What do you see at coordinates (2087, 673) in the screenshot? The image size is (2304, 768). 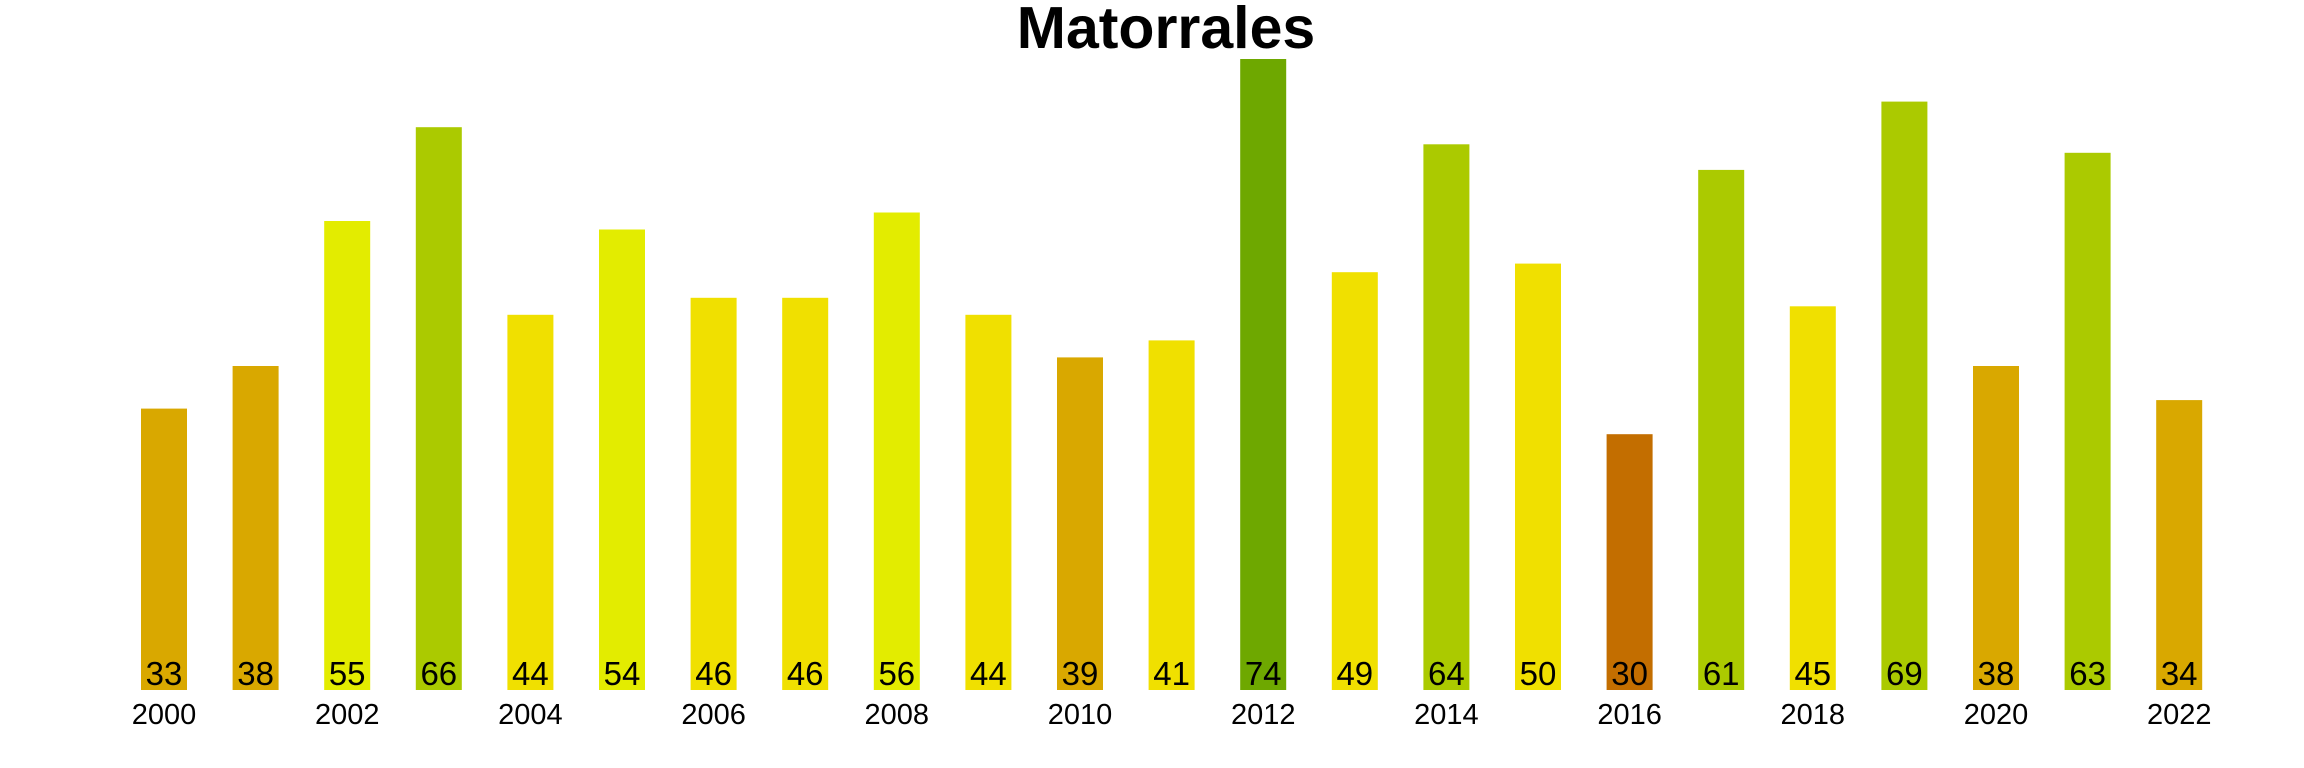 I see `data-label-2021: 63` at bounding box center [2087, 673].